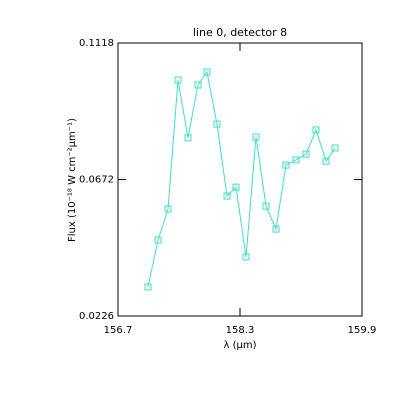  What do you see at coordinates (96, 316) in the screenshot?
I see `y-tick-label: 0.0226` at bounding box center [96, 316].